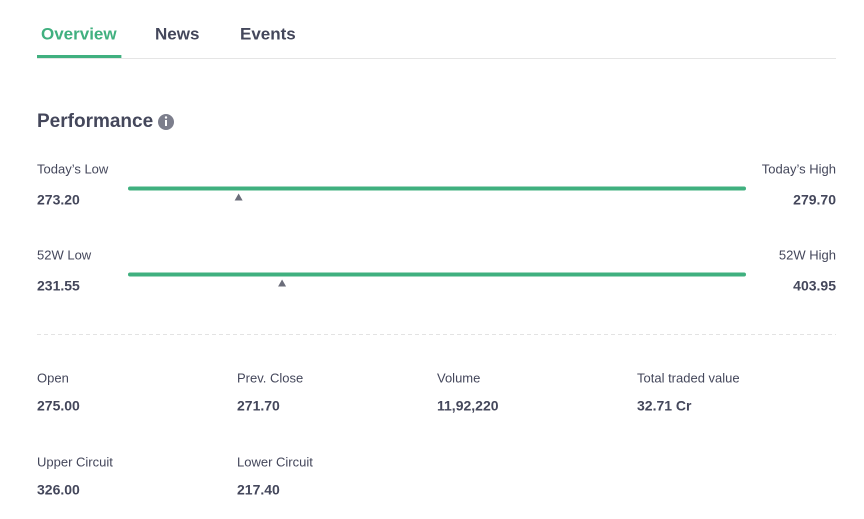 The height and width of the screenshot is (519, 864). What do you see at coordinates (58, 200) in the screenshot?
I see `range-low-value: 273.20` at bounding box center [58, 200].